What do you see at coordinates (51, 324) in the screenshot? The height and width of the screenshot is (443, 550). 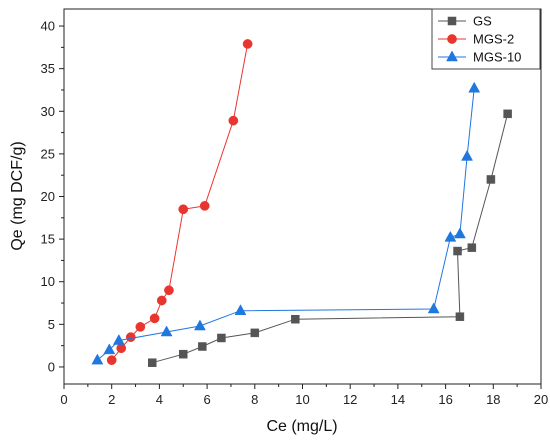 I see `y-tick-label: 5` at bounding box center [51, 324].